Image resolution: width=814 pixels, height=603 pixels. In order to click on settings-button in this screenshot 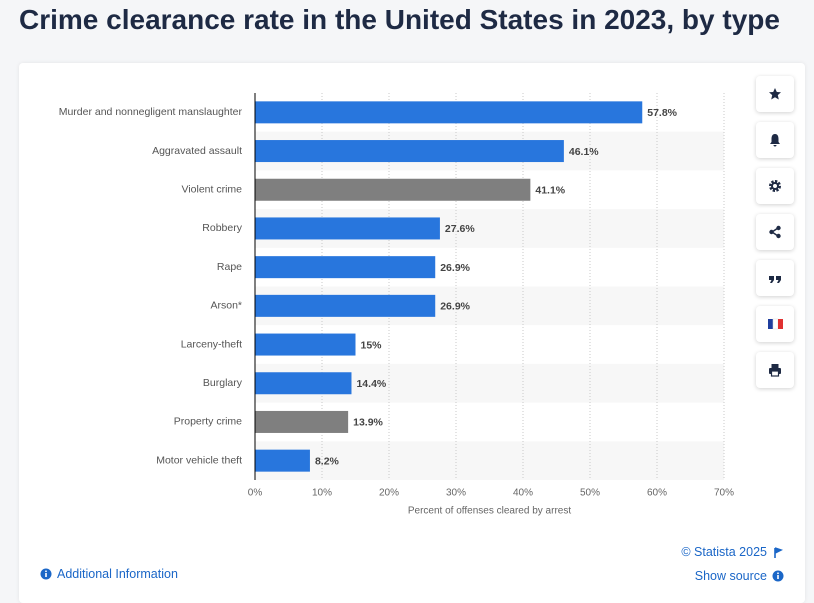, I will do `click(775, 186)`.